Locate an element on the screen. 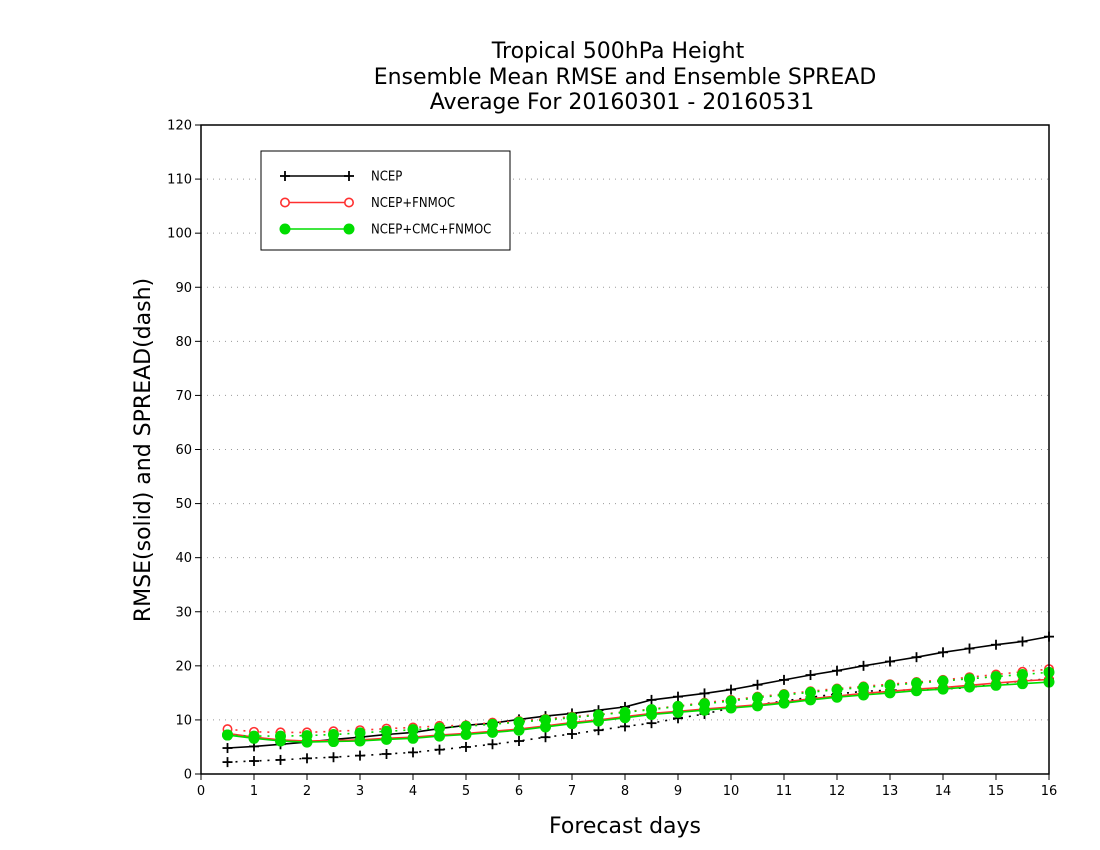 The width and height of the screenshot is (1100, 850). legend-entry: NCEP+FNMOC is located at coordinates (367, 203).